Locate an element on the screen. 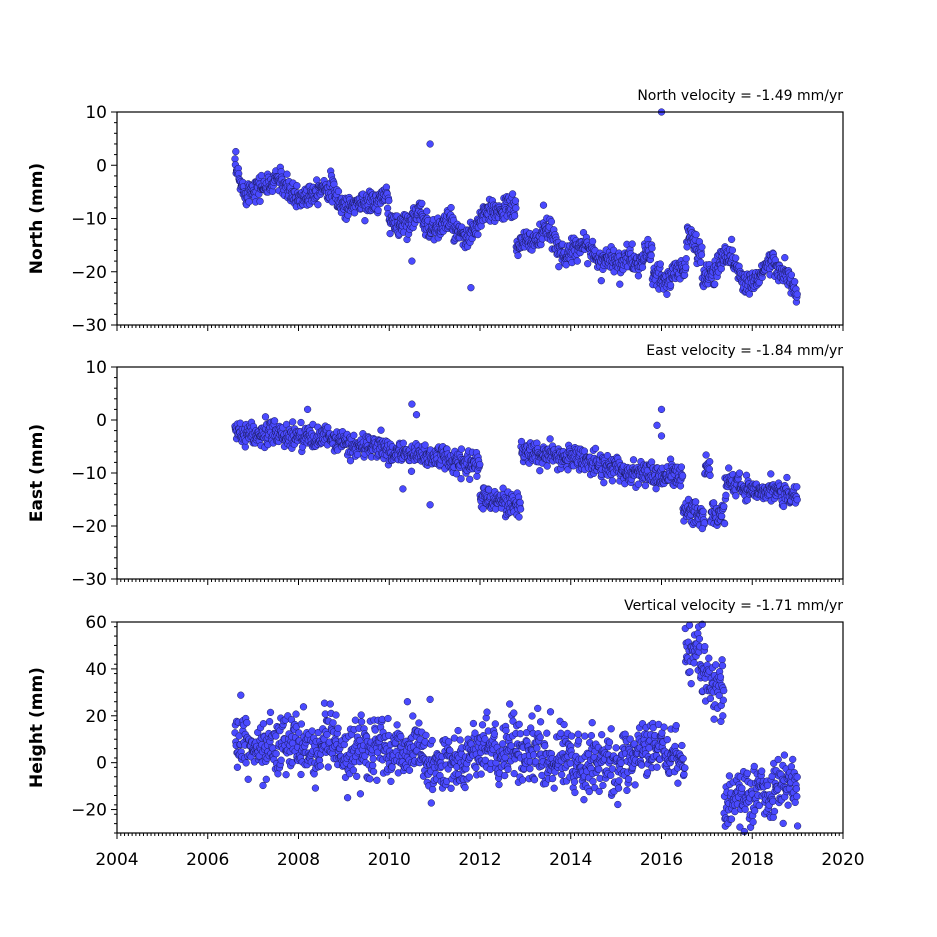 Image resolution: width=937 pixels, height=937 pixels. north-points is located at coordinates (516, 207).